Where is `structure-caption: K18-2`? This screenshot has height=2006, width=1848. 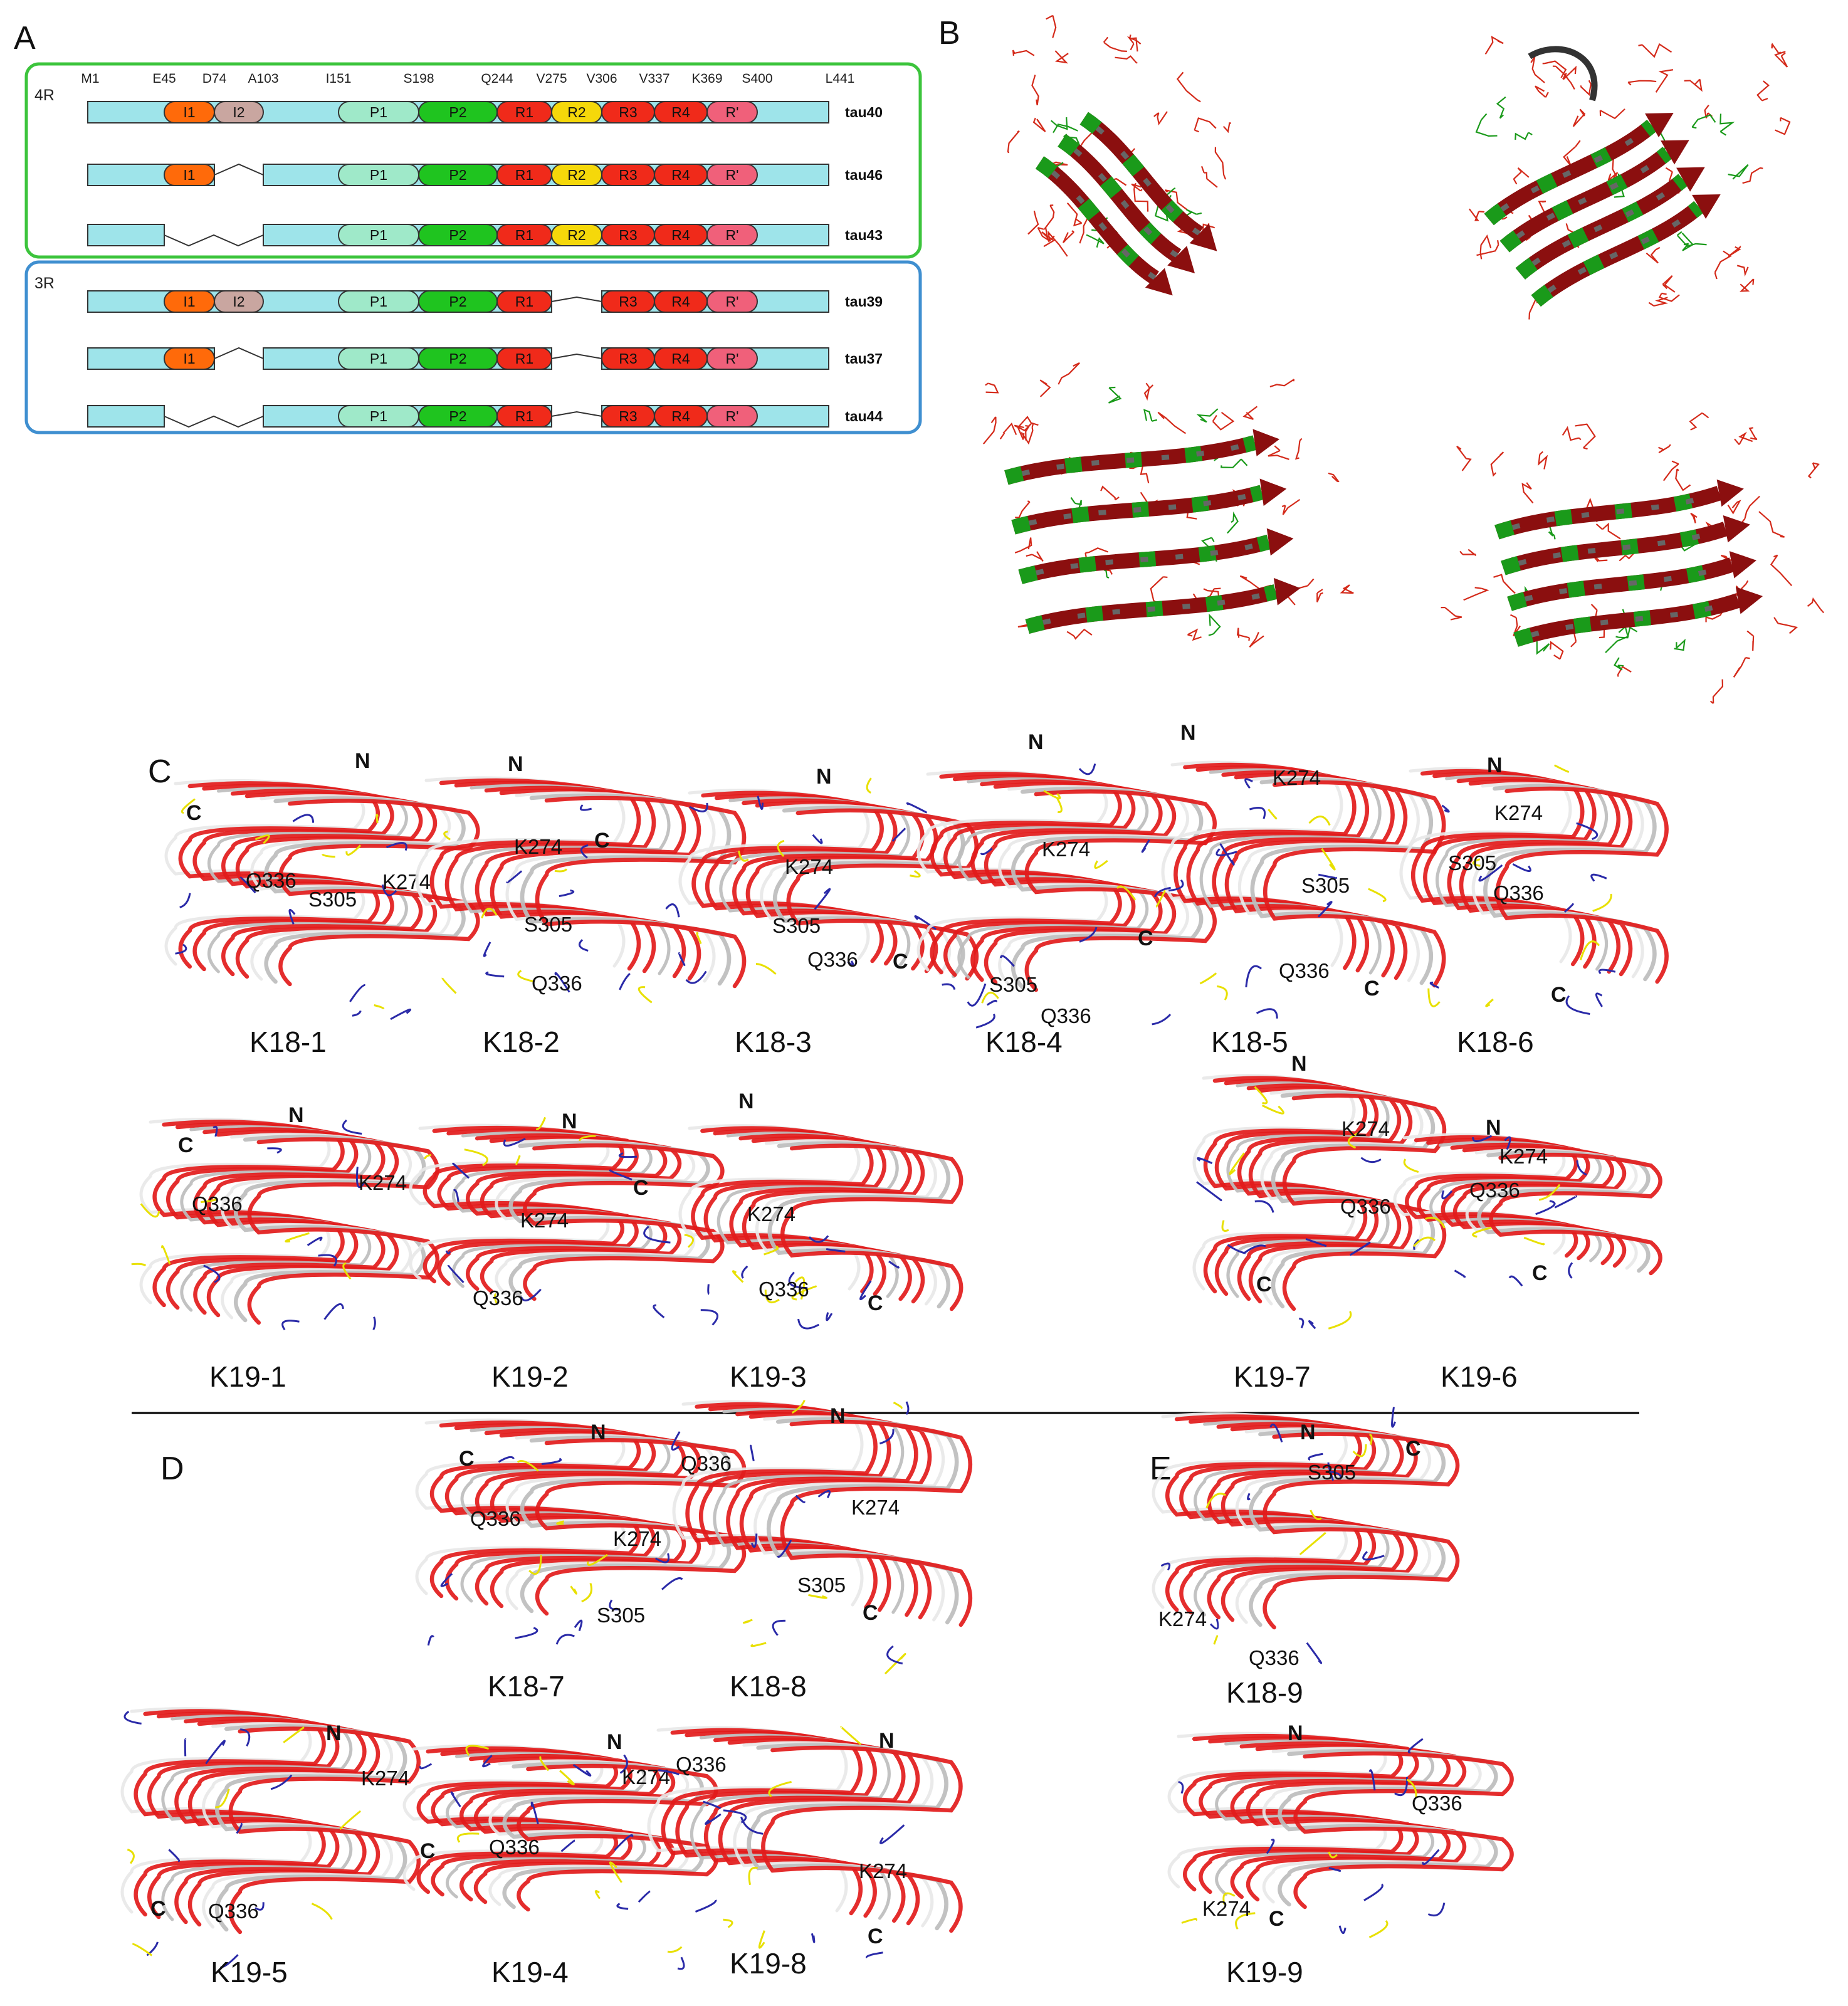 structure-caption: K18-2 is located at coordinates (522, 1042).